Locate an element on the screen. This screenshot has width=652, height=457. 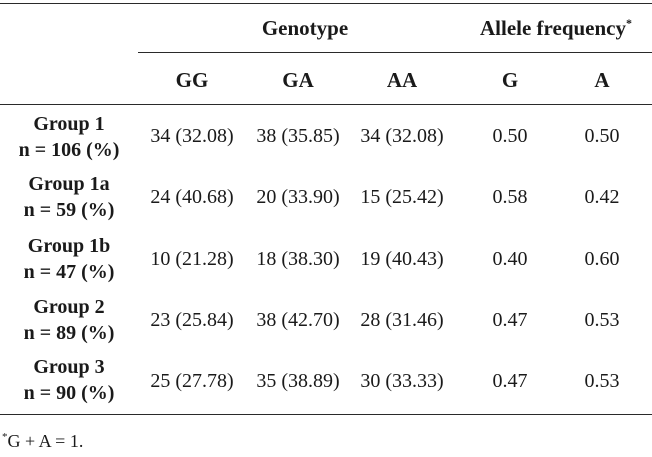
cell-g: 0.50 is located at coordinates (510, 136).